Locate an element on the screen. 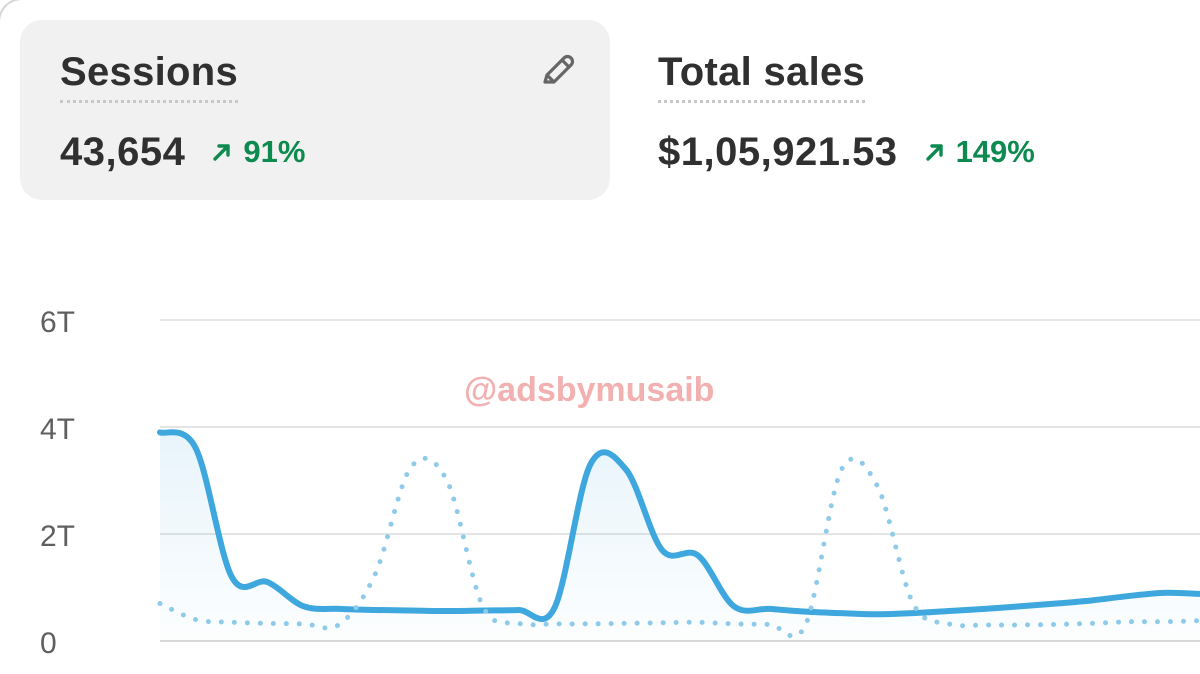 The height and width of the screenshot is (674, 1200). total-sales-metric-title: Total sales is located at coordinates (762, 76).